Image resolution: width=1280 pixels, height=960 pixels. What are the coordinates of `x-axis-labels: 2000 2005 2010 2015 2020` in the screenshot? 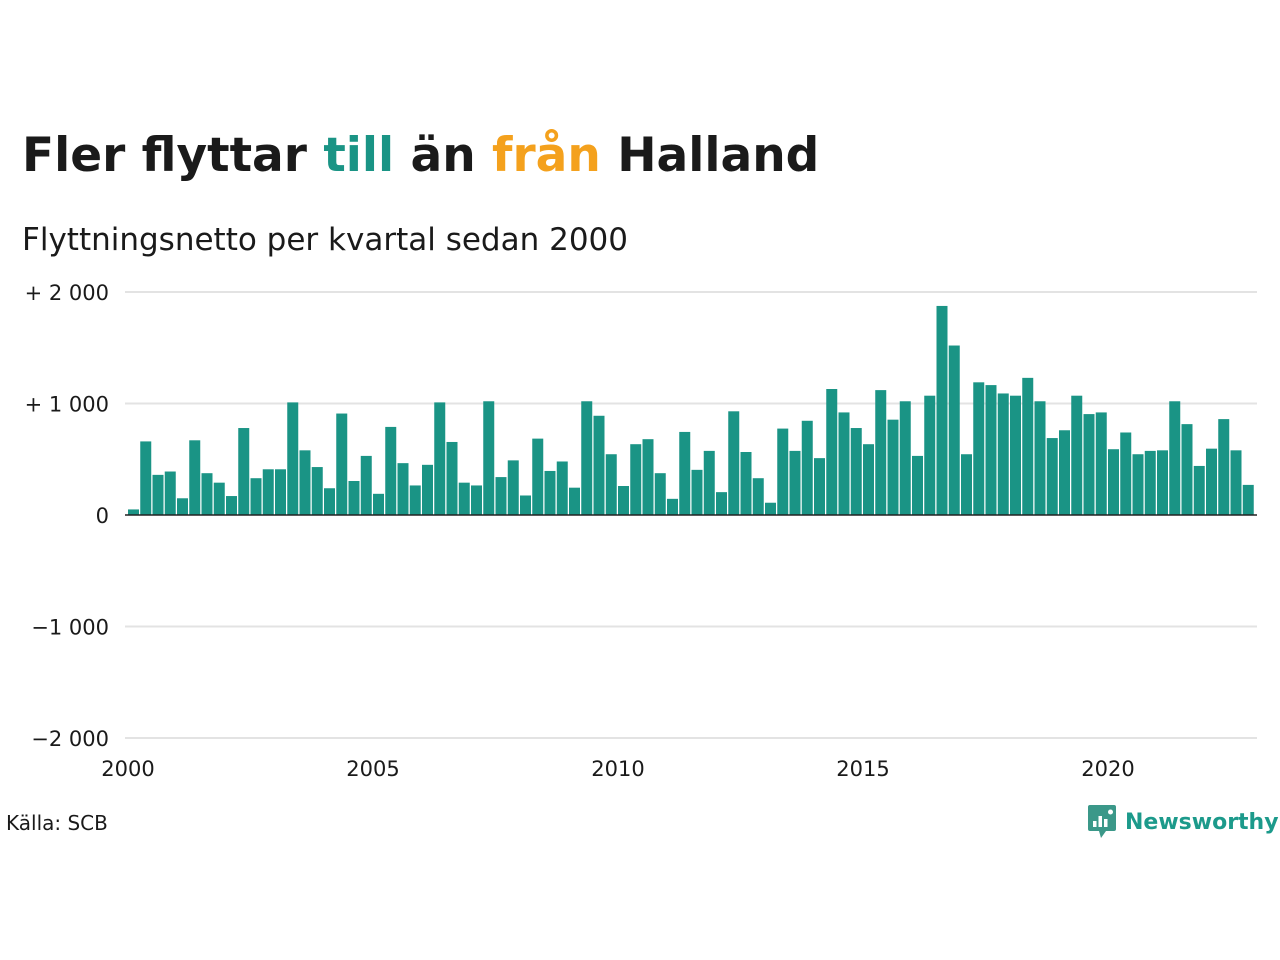 It's located at (617, 769).